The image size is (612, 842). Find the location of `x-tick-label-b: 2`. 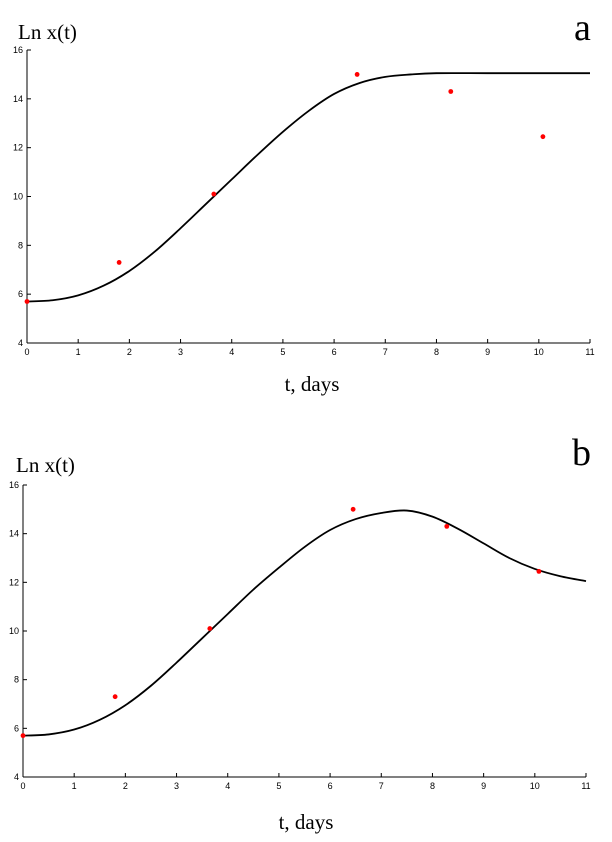

x-tick-label-b: 2 is located at coordinates (125, 786).